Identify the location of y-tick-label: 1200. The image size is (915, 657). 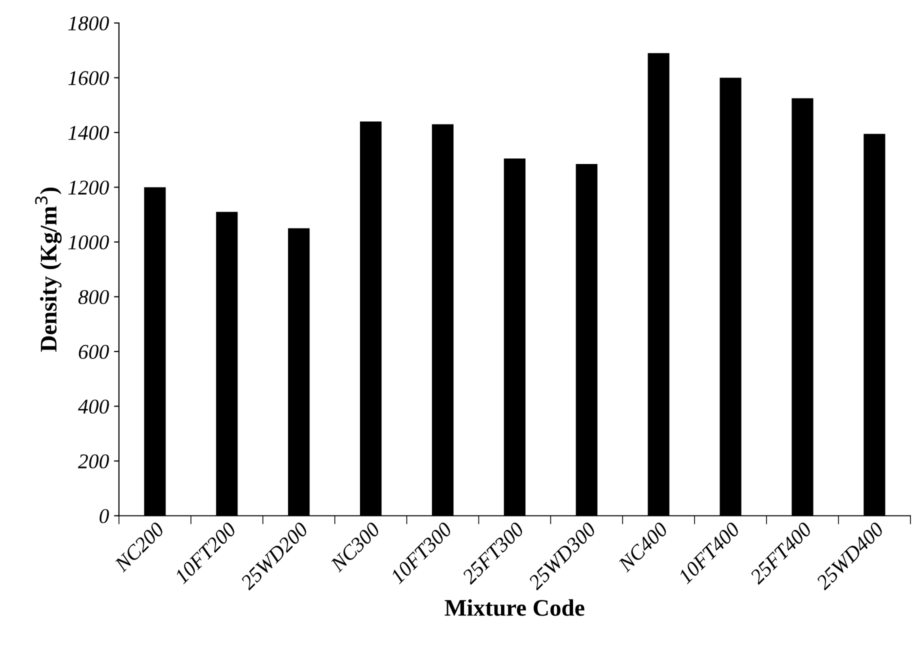
(88, 187).